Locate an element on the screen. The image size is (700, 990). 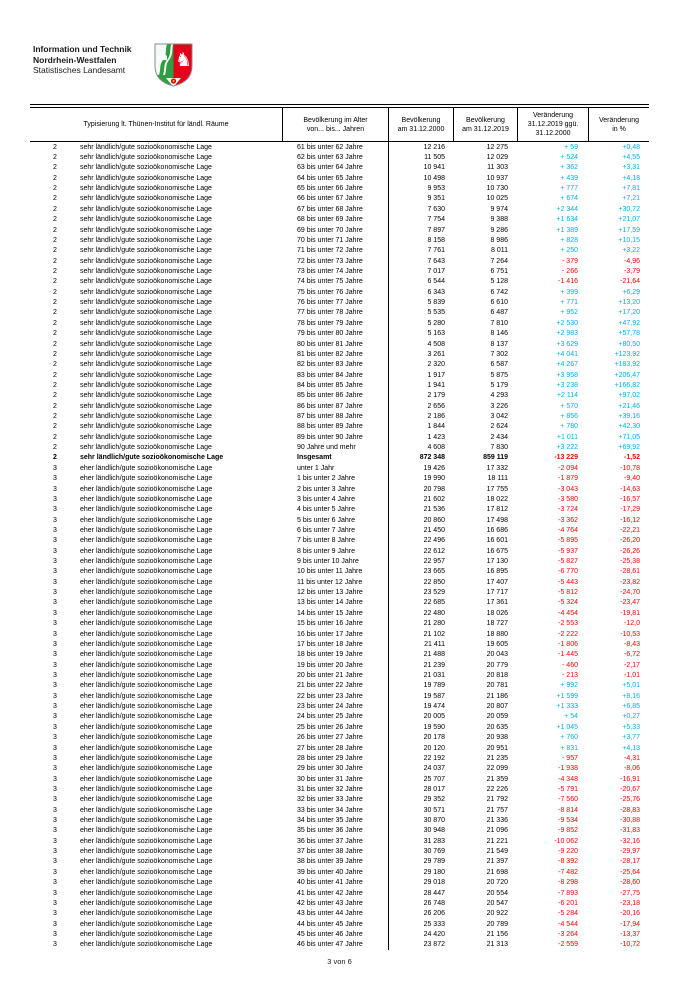
cell-bevoelkerung-2000: 7 017 is located at coordinates (420, 271).